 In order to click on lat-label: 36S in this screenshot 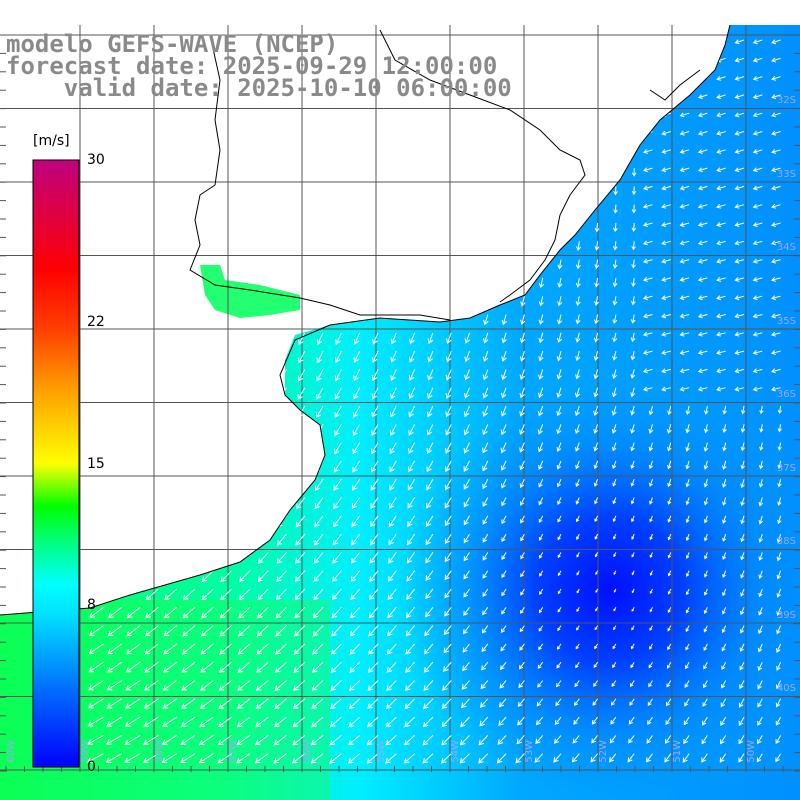, I will do `click(786, 395)`.